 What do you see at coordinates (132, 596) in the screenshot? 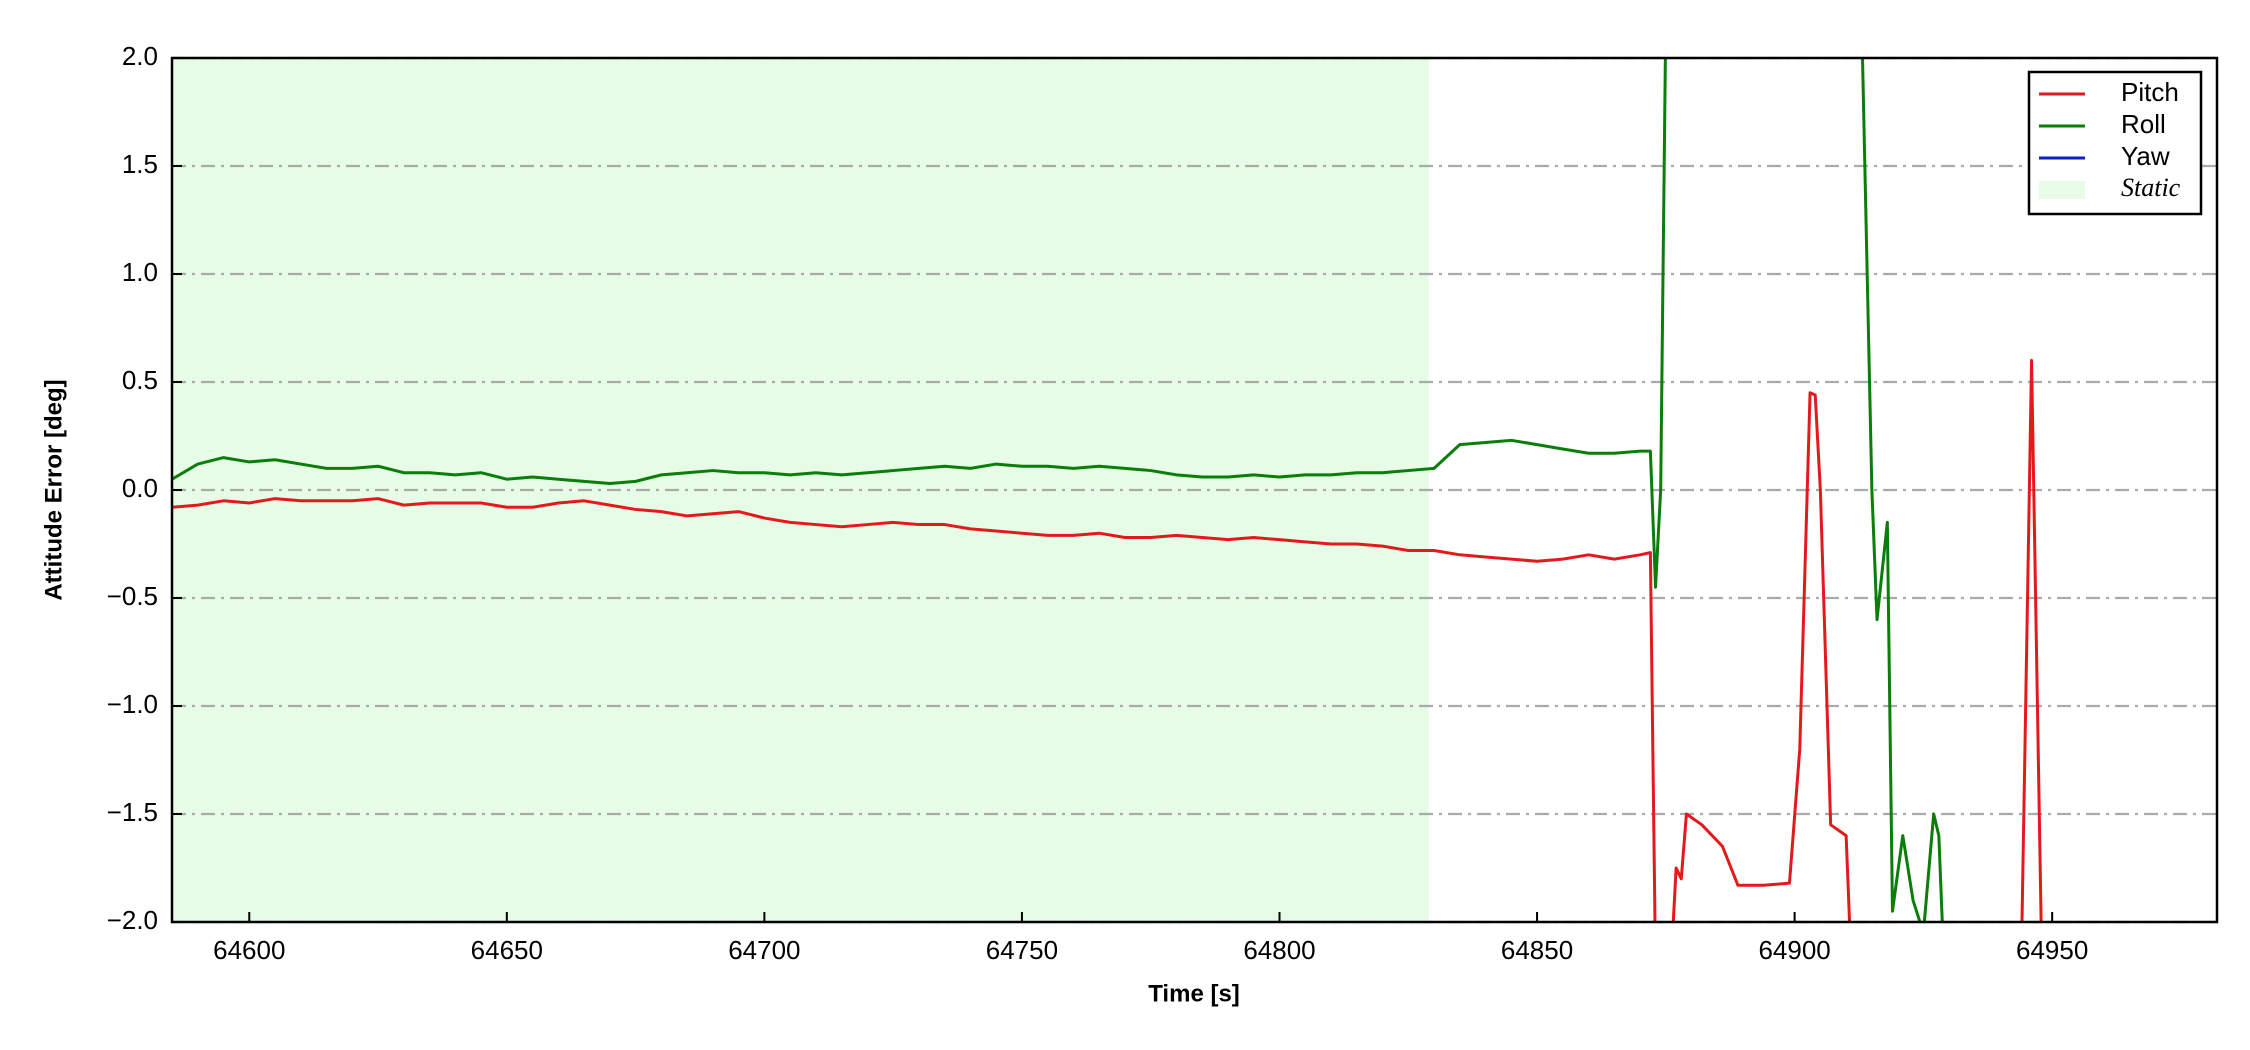
I see `y-tick-label: −0.5` at bounding box center [132, 596].